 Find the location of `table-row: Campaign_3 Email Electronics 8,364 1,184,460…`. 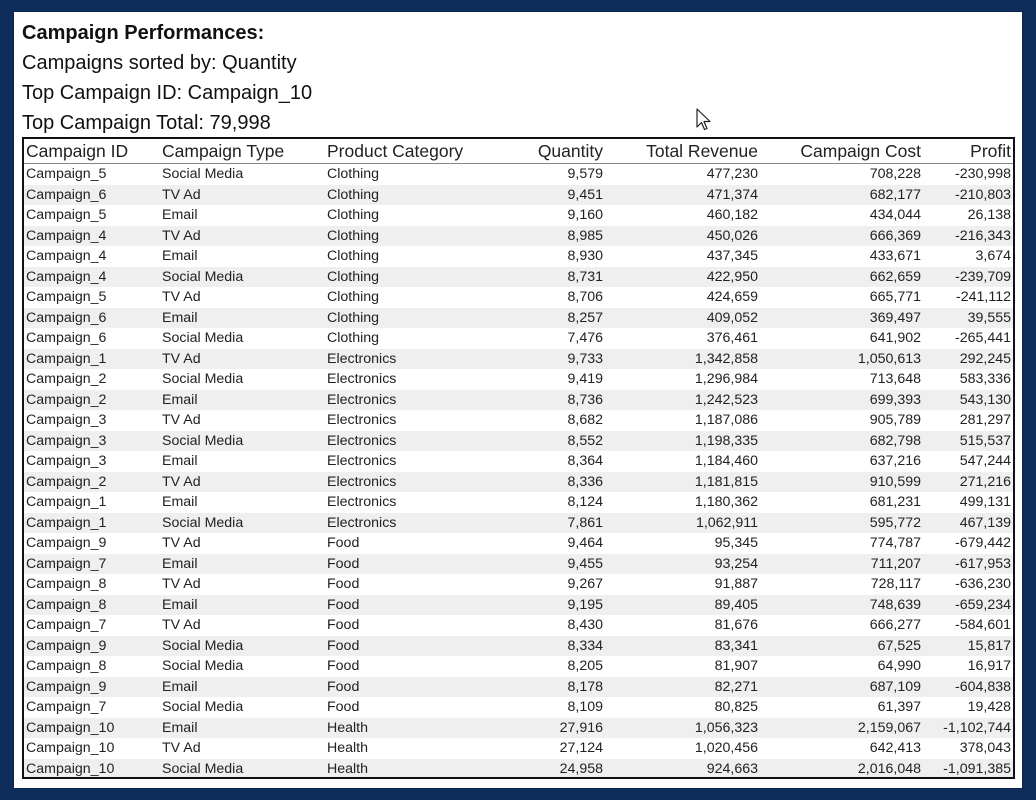

table-row: Campaign_3 Email Electronics 8,364 1,184,460… is located at coordinates (518, 461).